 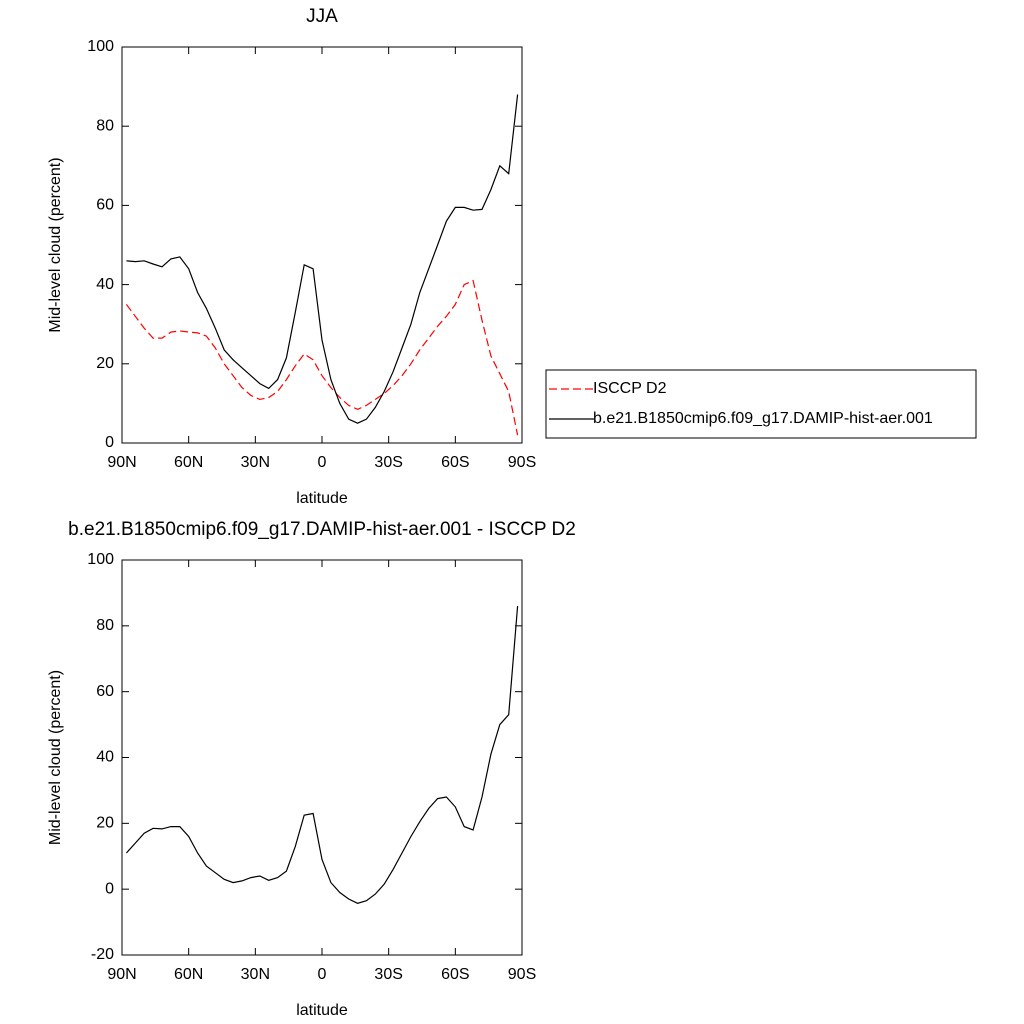 I want to click on chart-title: JJA, so click(x=322, y=16).